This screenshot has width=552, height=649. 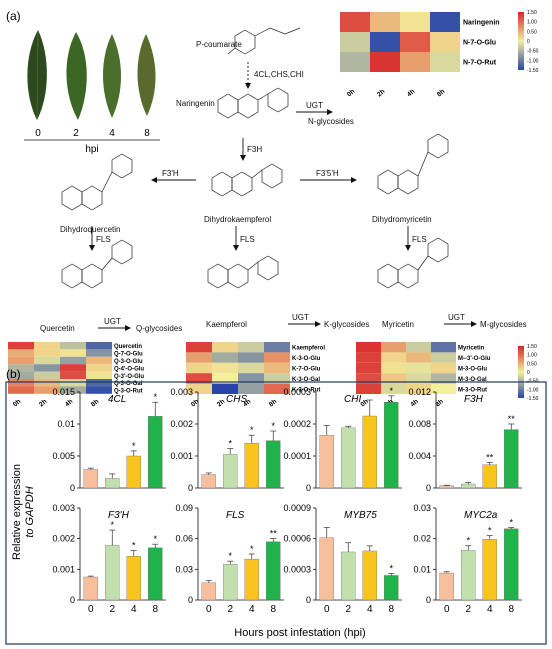 I want to click on colorbar-tick: -1.00, so click(x=533, y=390).